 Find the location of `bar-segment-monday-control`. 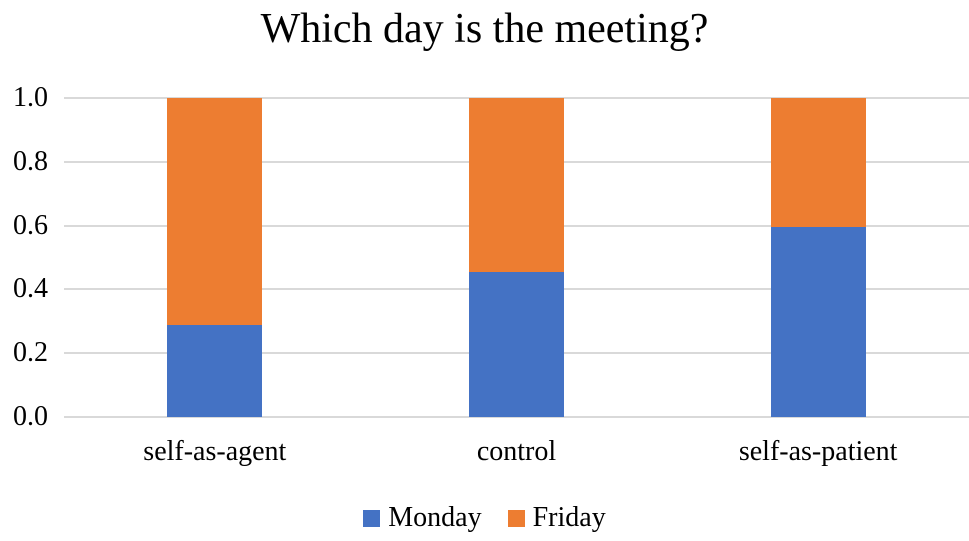

bar-segment-monday-control is located at coordinates (516, 344).